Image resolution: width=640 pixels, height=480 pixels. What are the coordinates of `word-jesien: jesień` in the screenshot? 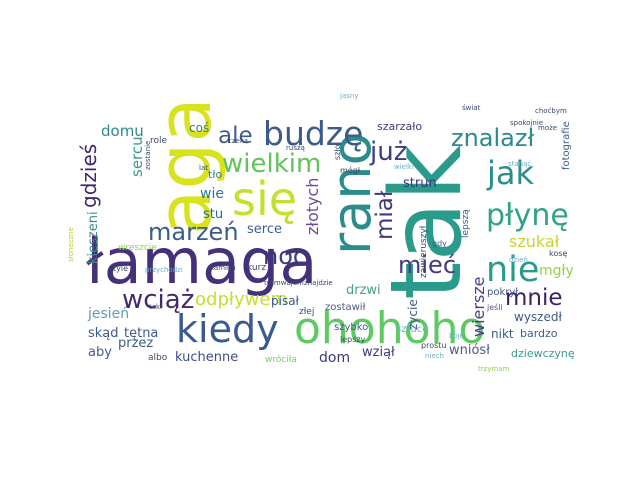 It's located at (108, 314).